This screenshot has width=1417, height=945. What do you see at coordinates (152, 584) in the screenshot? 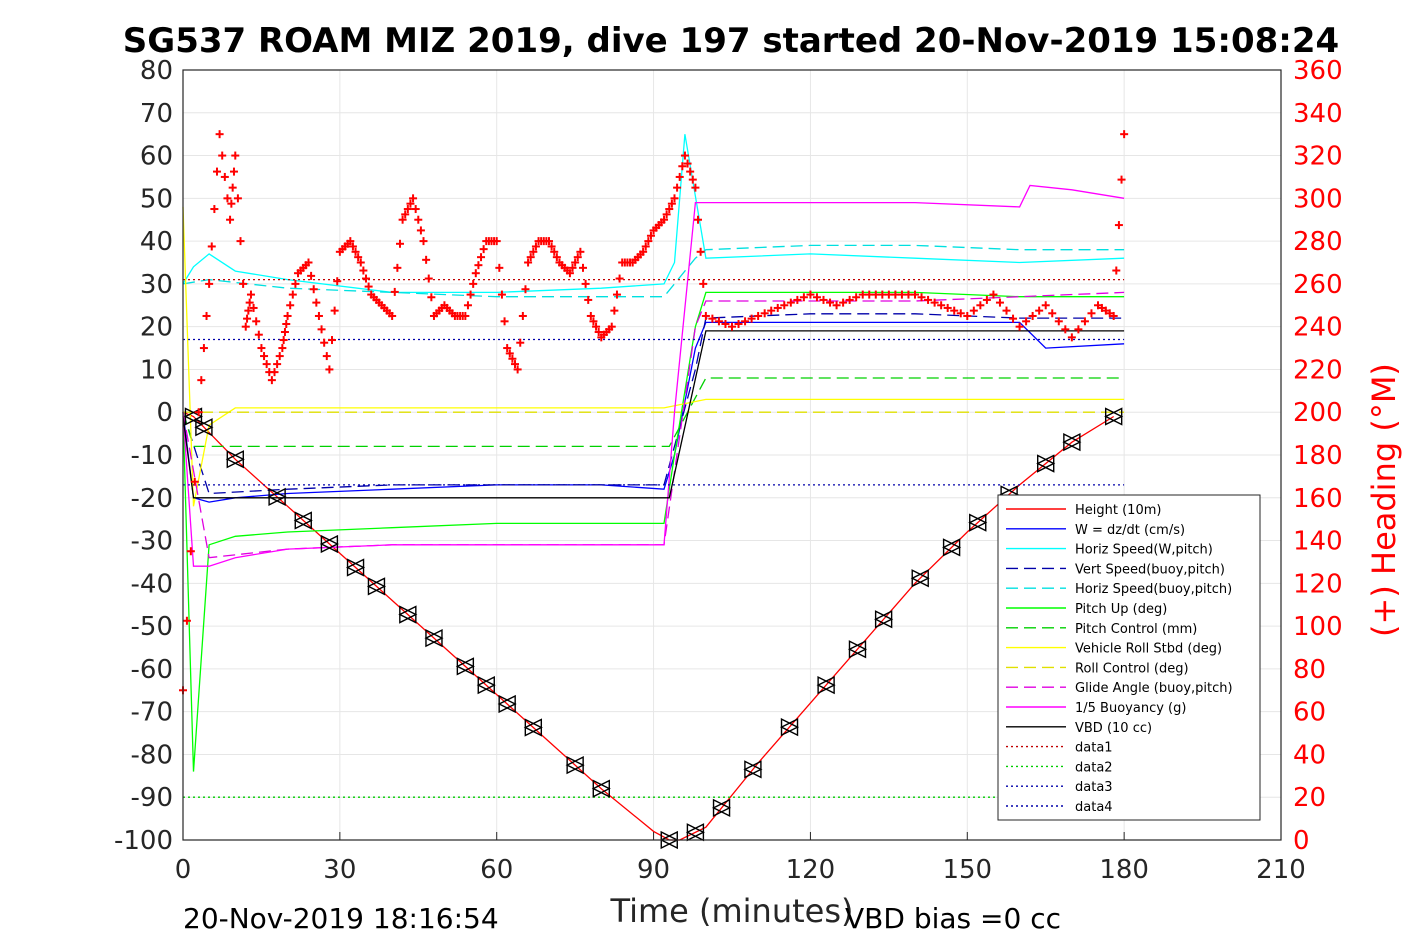
I see `y-tick-label: -40` at bounding box center [152, 584].